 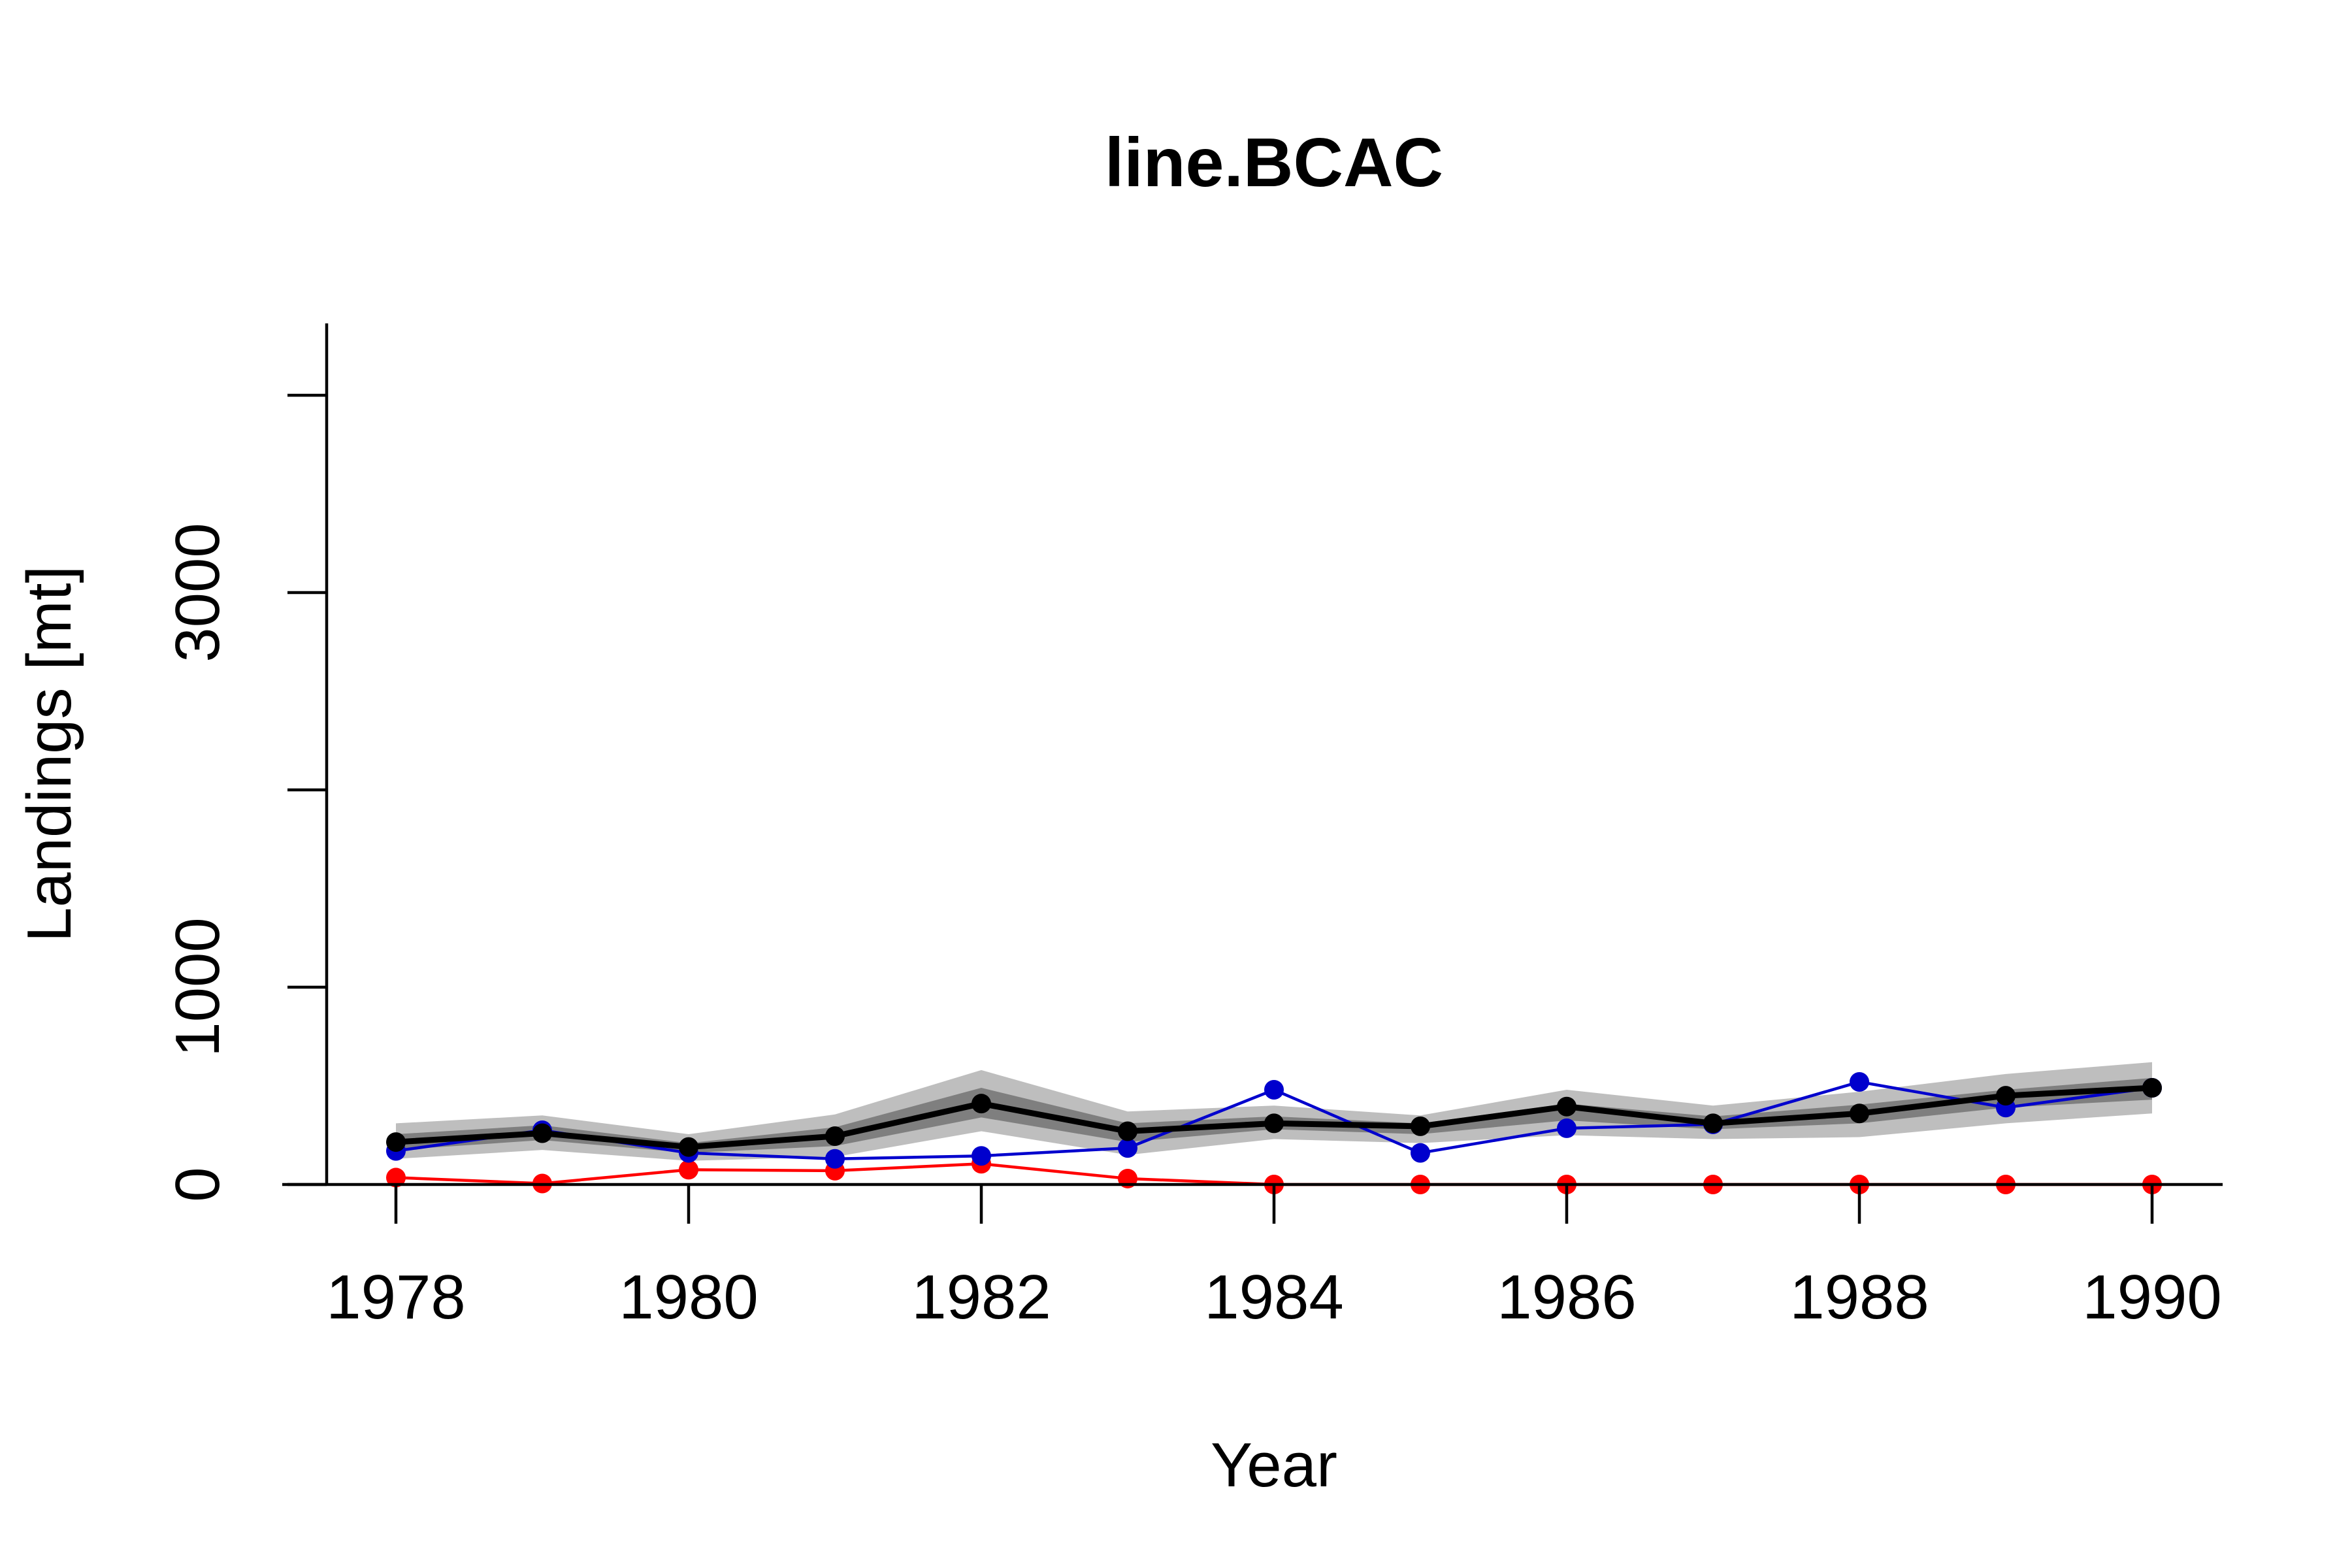 I want to click on x-tick-label: 1986, so click(x=1567, y=1297).